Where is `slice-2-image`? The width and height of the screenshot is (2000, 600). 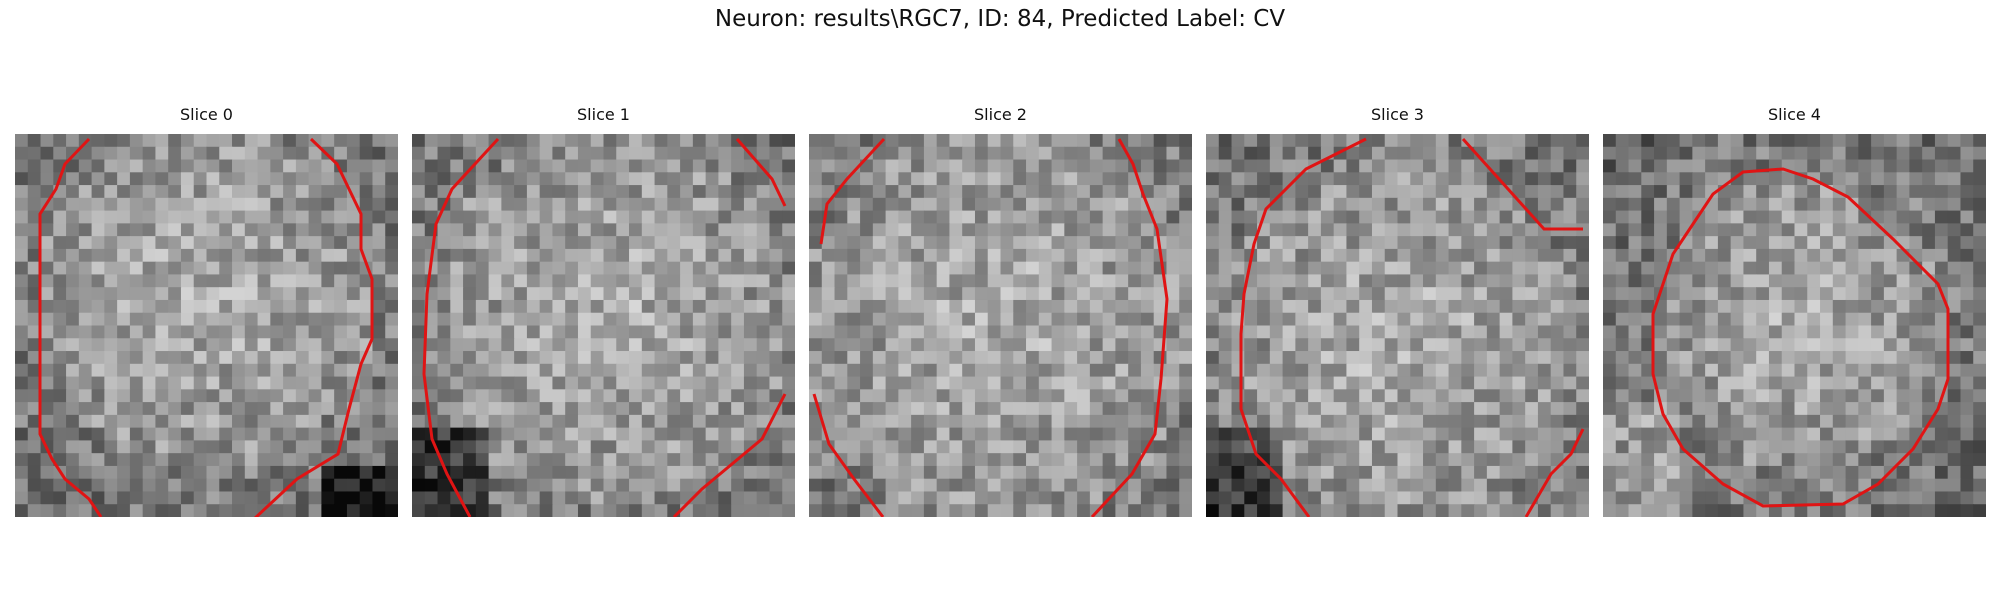
slice-2-image is located at coordinates (1000, 325).